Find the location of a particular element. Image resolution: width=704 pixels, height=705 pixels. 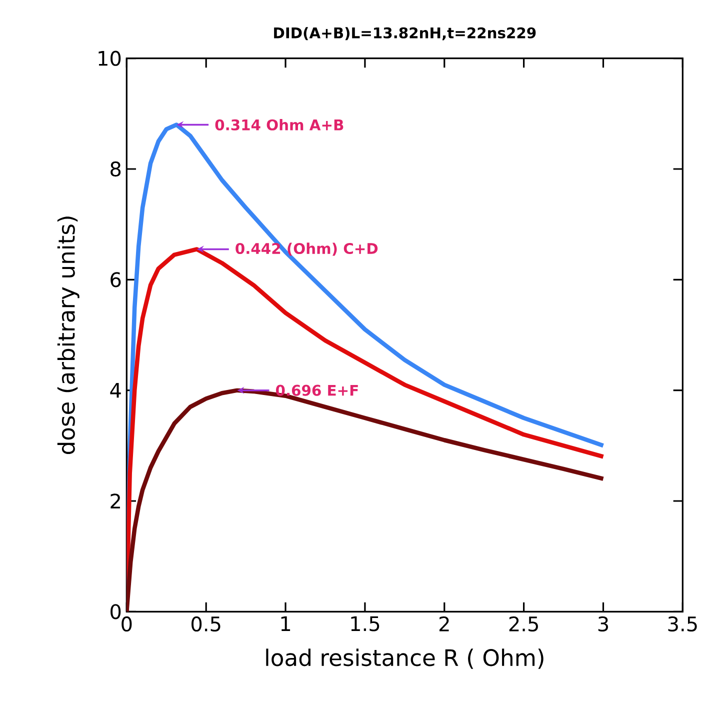

x-tick-label: 3.5 is located at coordinates (682, 624).